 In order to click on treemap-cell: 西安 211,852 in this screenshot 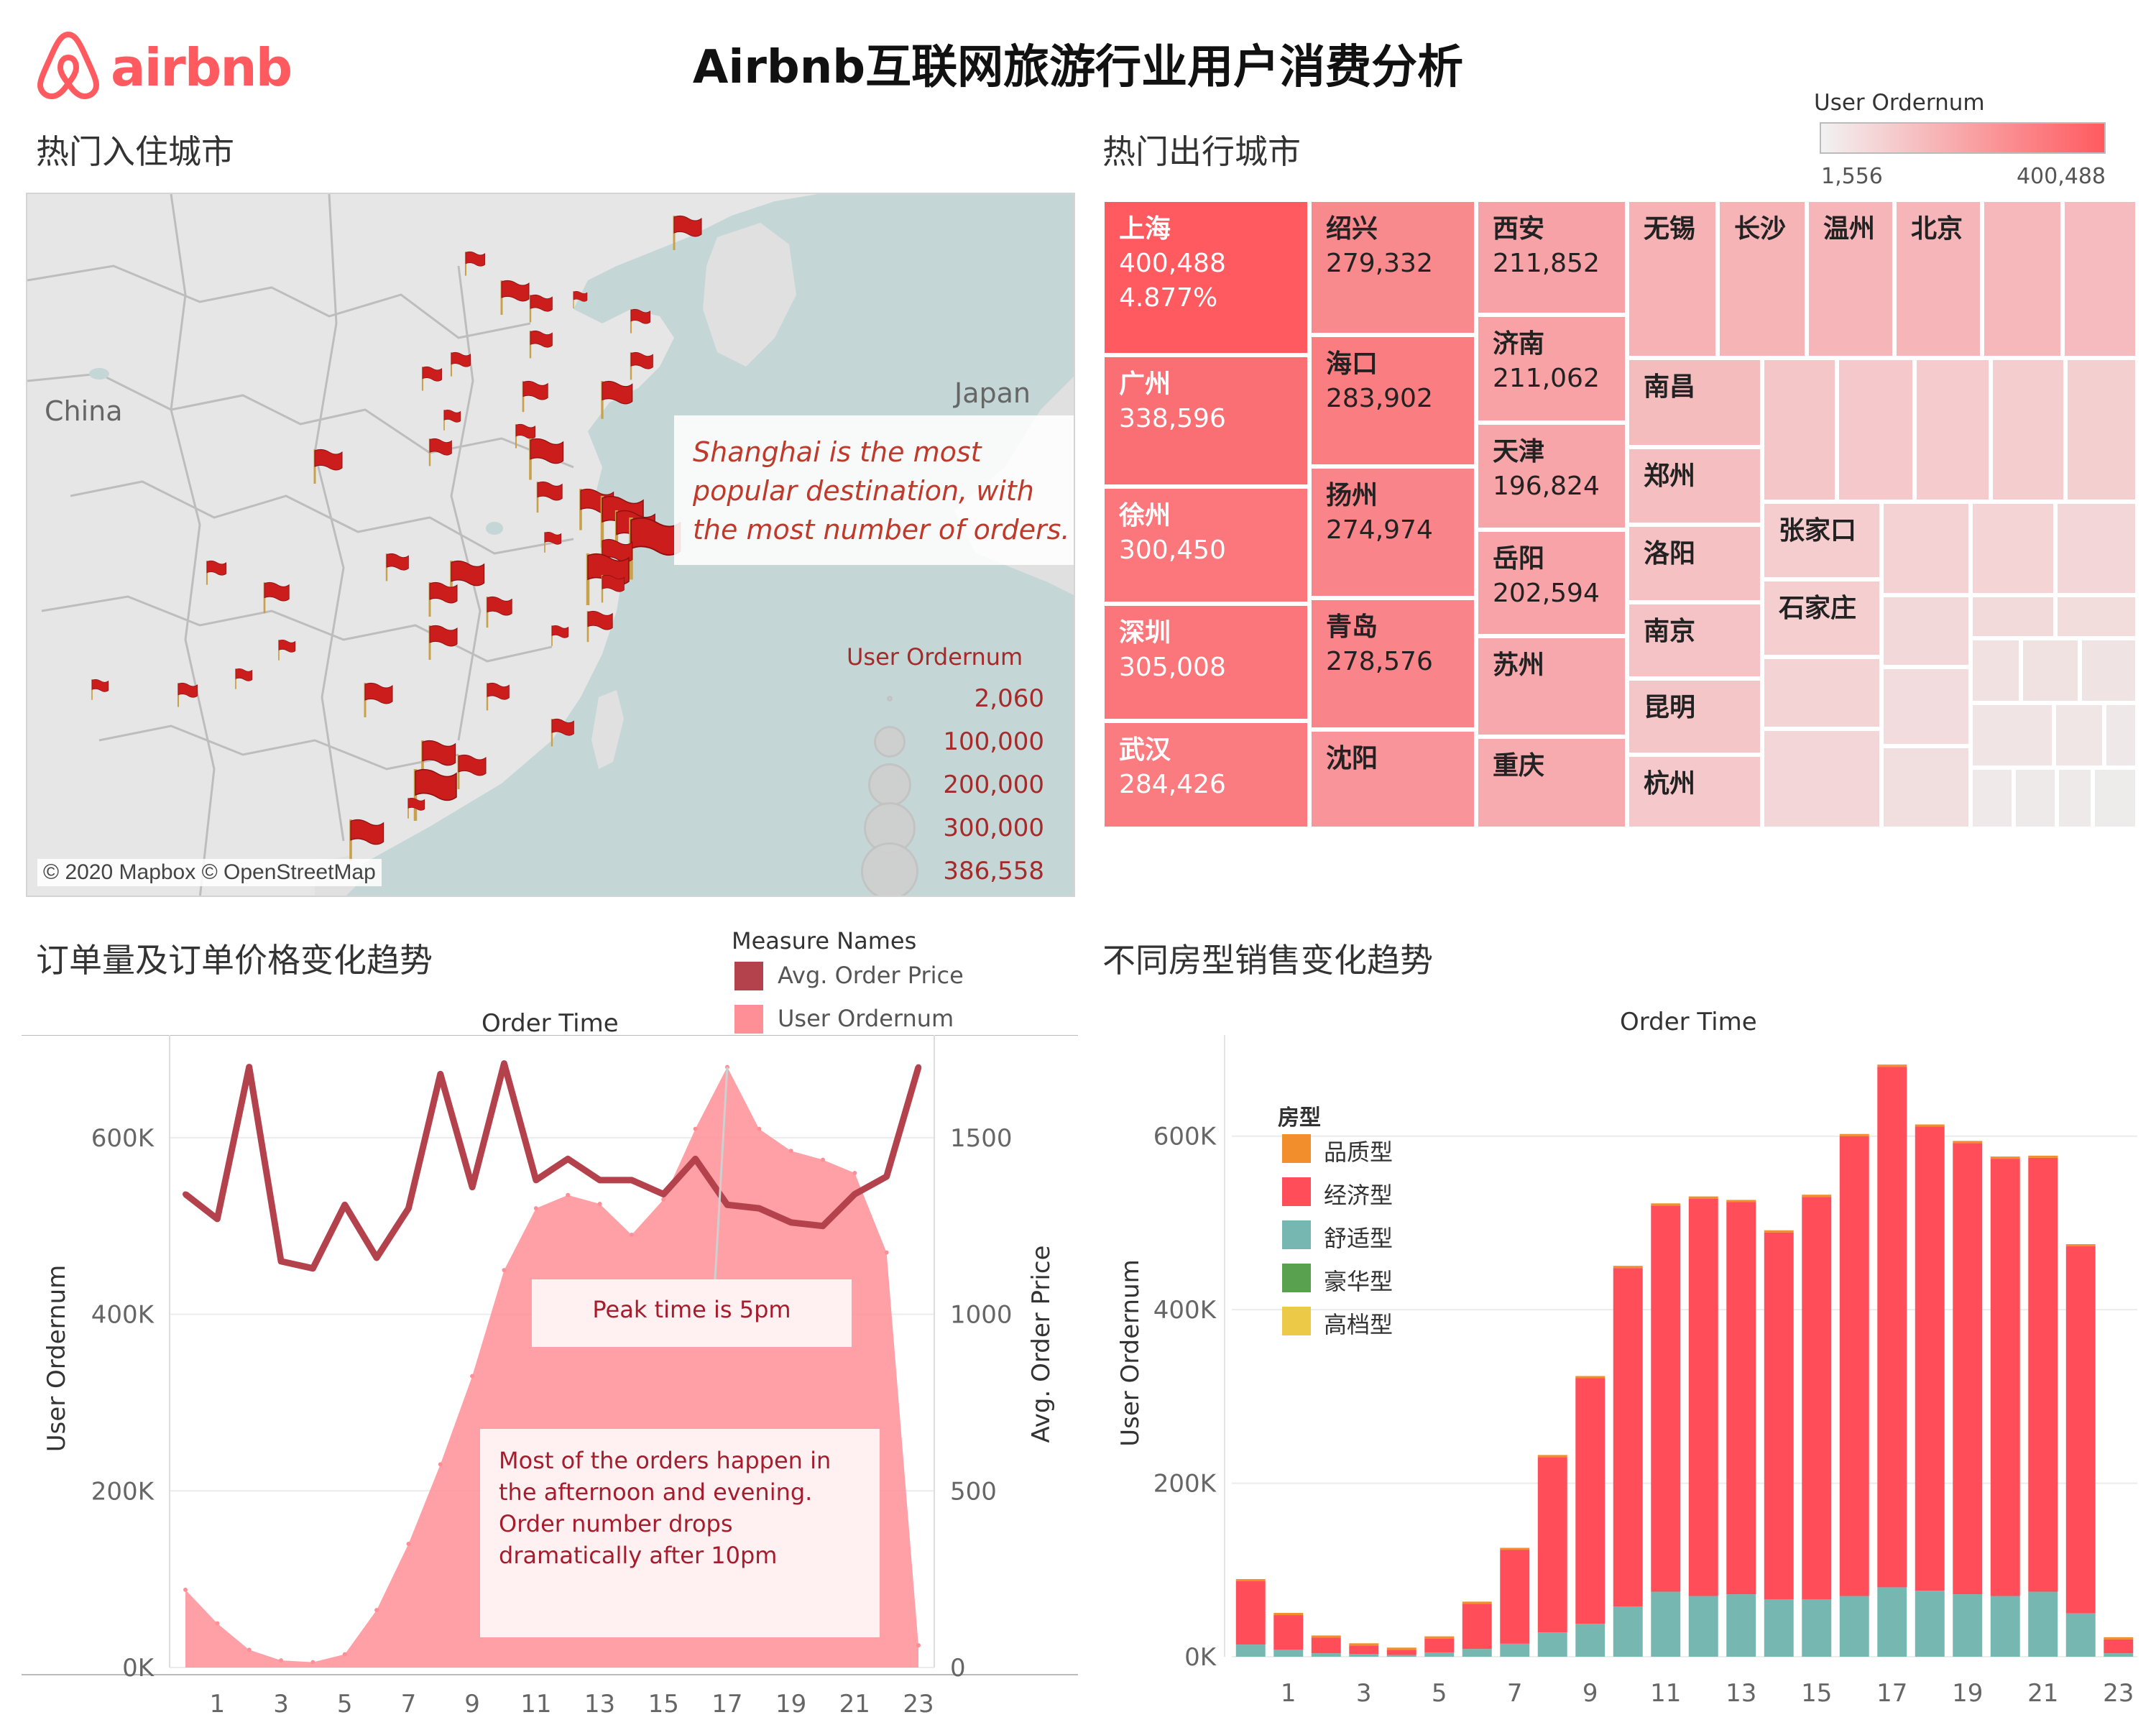, I will do `click(1552, 257)`.